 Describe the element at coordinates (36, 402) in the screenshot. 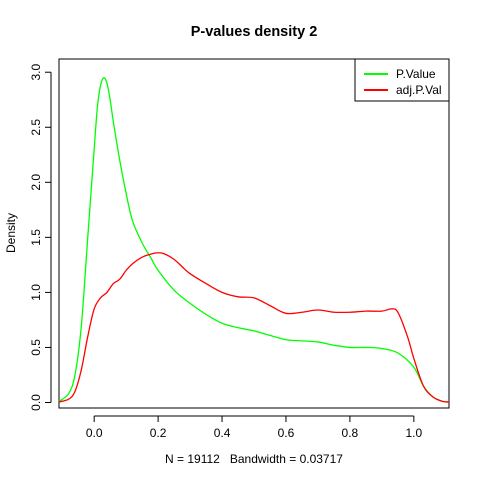

I see `y-tick-label: 0.0` at that location.